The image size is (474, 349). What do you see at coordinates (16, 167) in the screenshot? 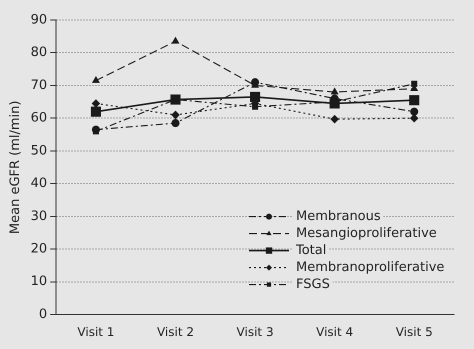
I see `y-axis-title: Mean eGFR (ml/min)` at bounding box center [16, 167].